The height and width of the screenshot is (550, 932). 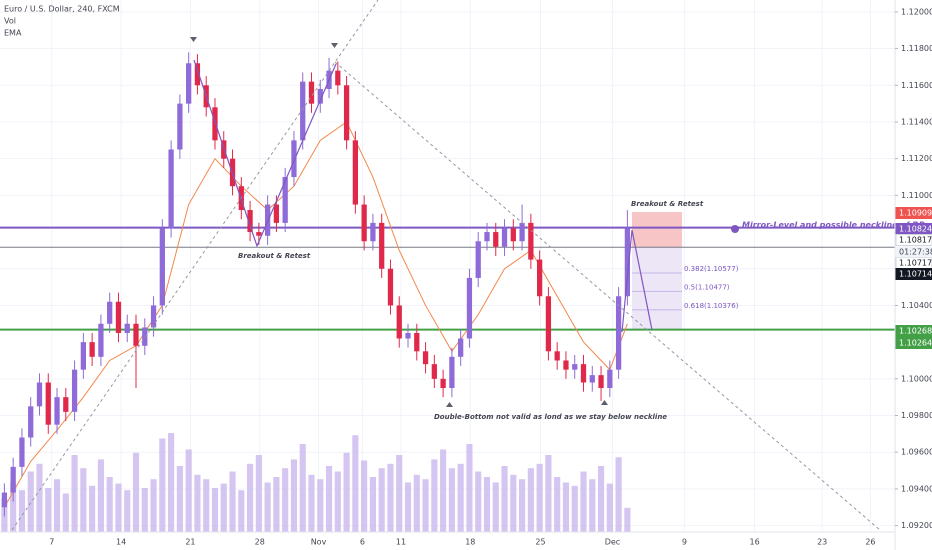 I want to click on price-label: 1.10824, so click(x=915, y=229).